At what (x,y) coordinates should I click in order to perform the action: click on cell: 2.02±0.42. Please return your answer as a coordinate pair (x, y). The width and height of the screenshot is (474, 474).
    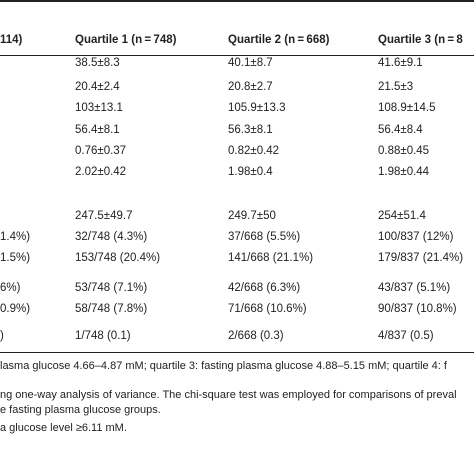
    Looking at the image, I should click on (101, 172).